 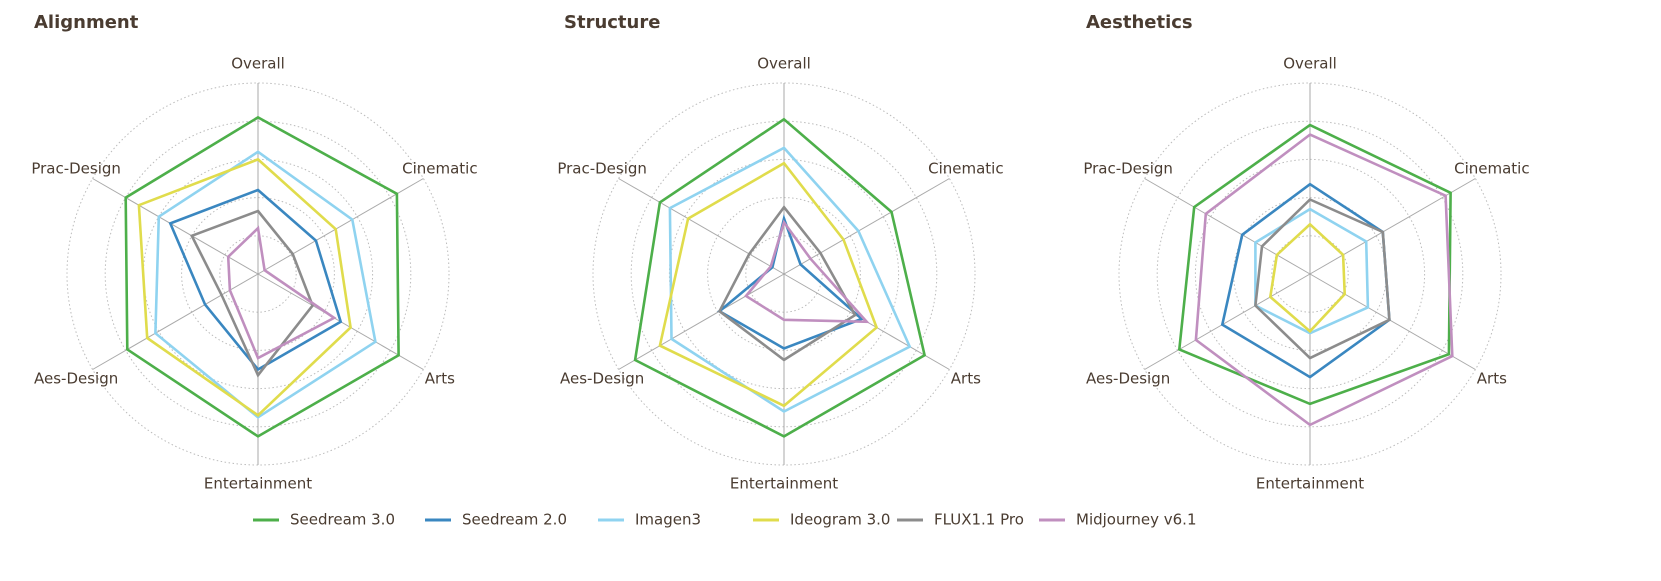 What do you see at coordinates (1136, 520) in the screenshot?
I see `legend-label: Midjourney v6.1` at bounding box center [1136, 520].